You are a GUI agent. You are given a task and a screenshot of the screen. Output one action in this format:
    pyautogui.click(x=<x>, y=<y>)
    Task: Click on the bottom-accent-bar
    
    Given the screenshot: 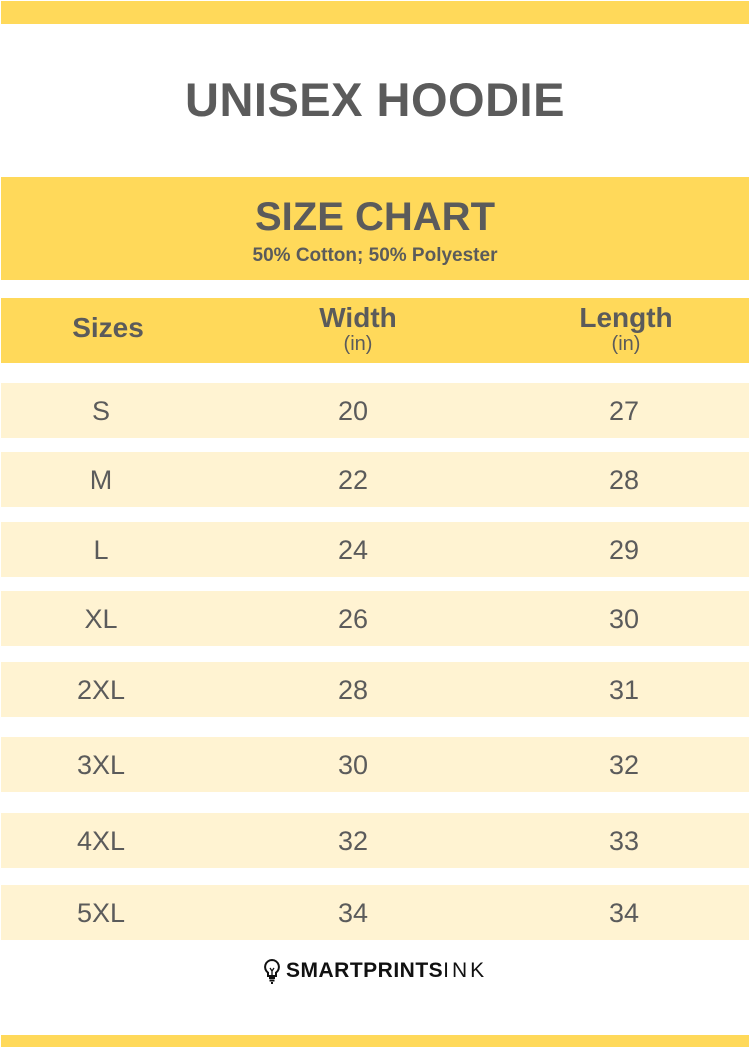 What is the action you would take?
    pyautogui.click(x=375, y=1041)
    